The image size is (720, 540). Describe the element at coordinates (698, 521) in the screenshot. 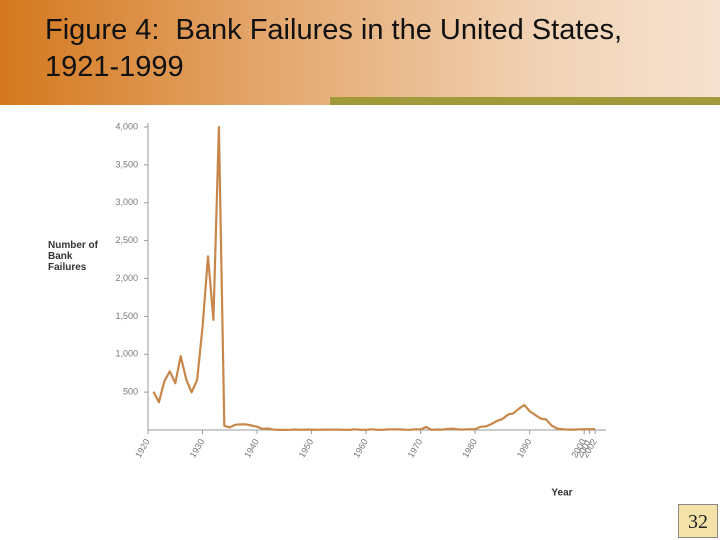

I see `page-number: 32` at that location.